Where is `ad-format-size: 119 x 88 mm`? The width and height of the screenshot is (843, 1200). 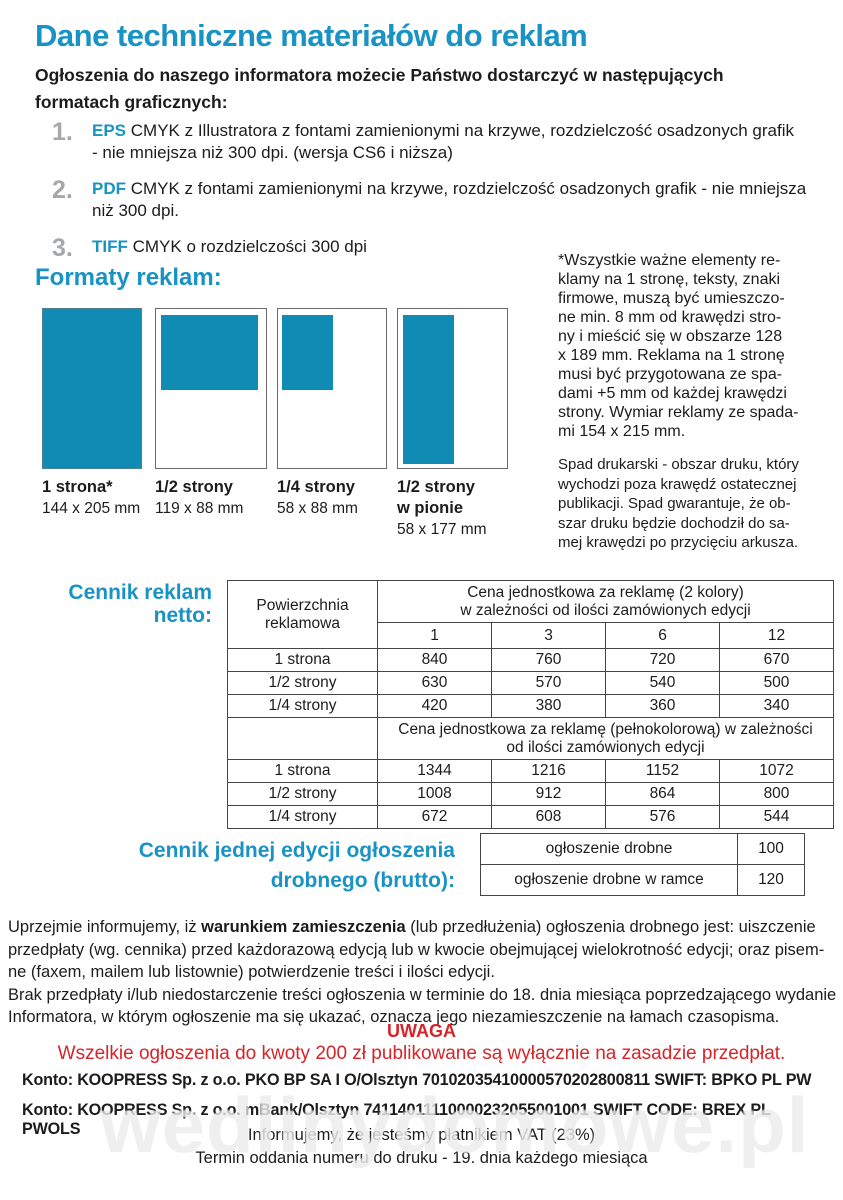 ad-format-size: 119 x 88 mm is located at coordinates (199, 508).